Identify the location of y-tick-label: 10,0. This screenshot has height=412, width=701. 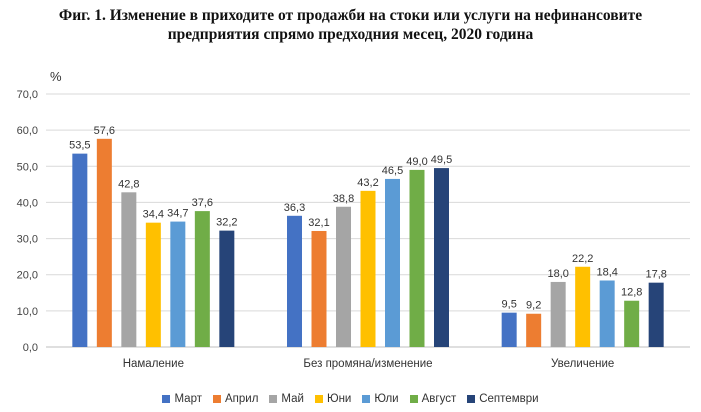
(27, 312).